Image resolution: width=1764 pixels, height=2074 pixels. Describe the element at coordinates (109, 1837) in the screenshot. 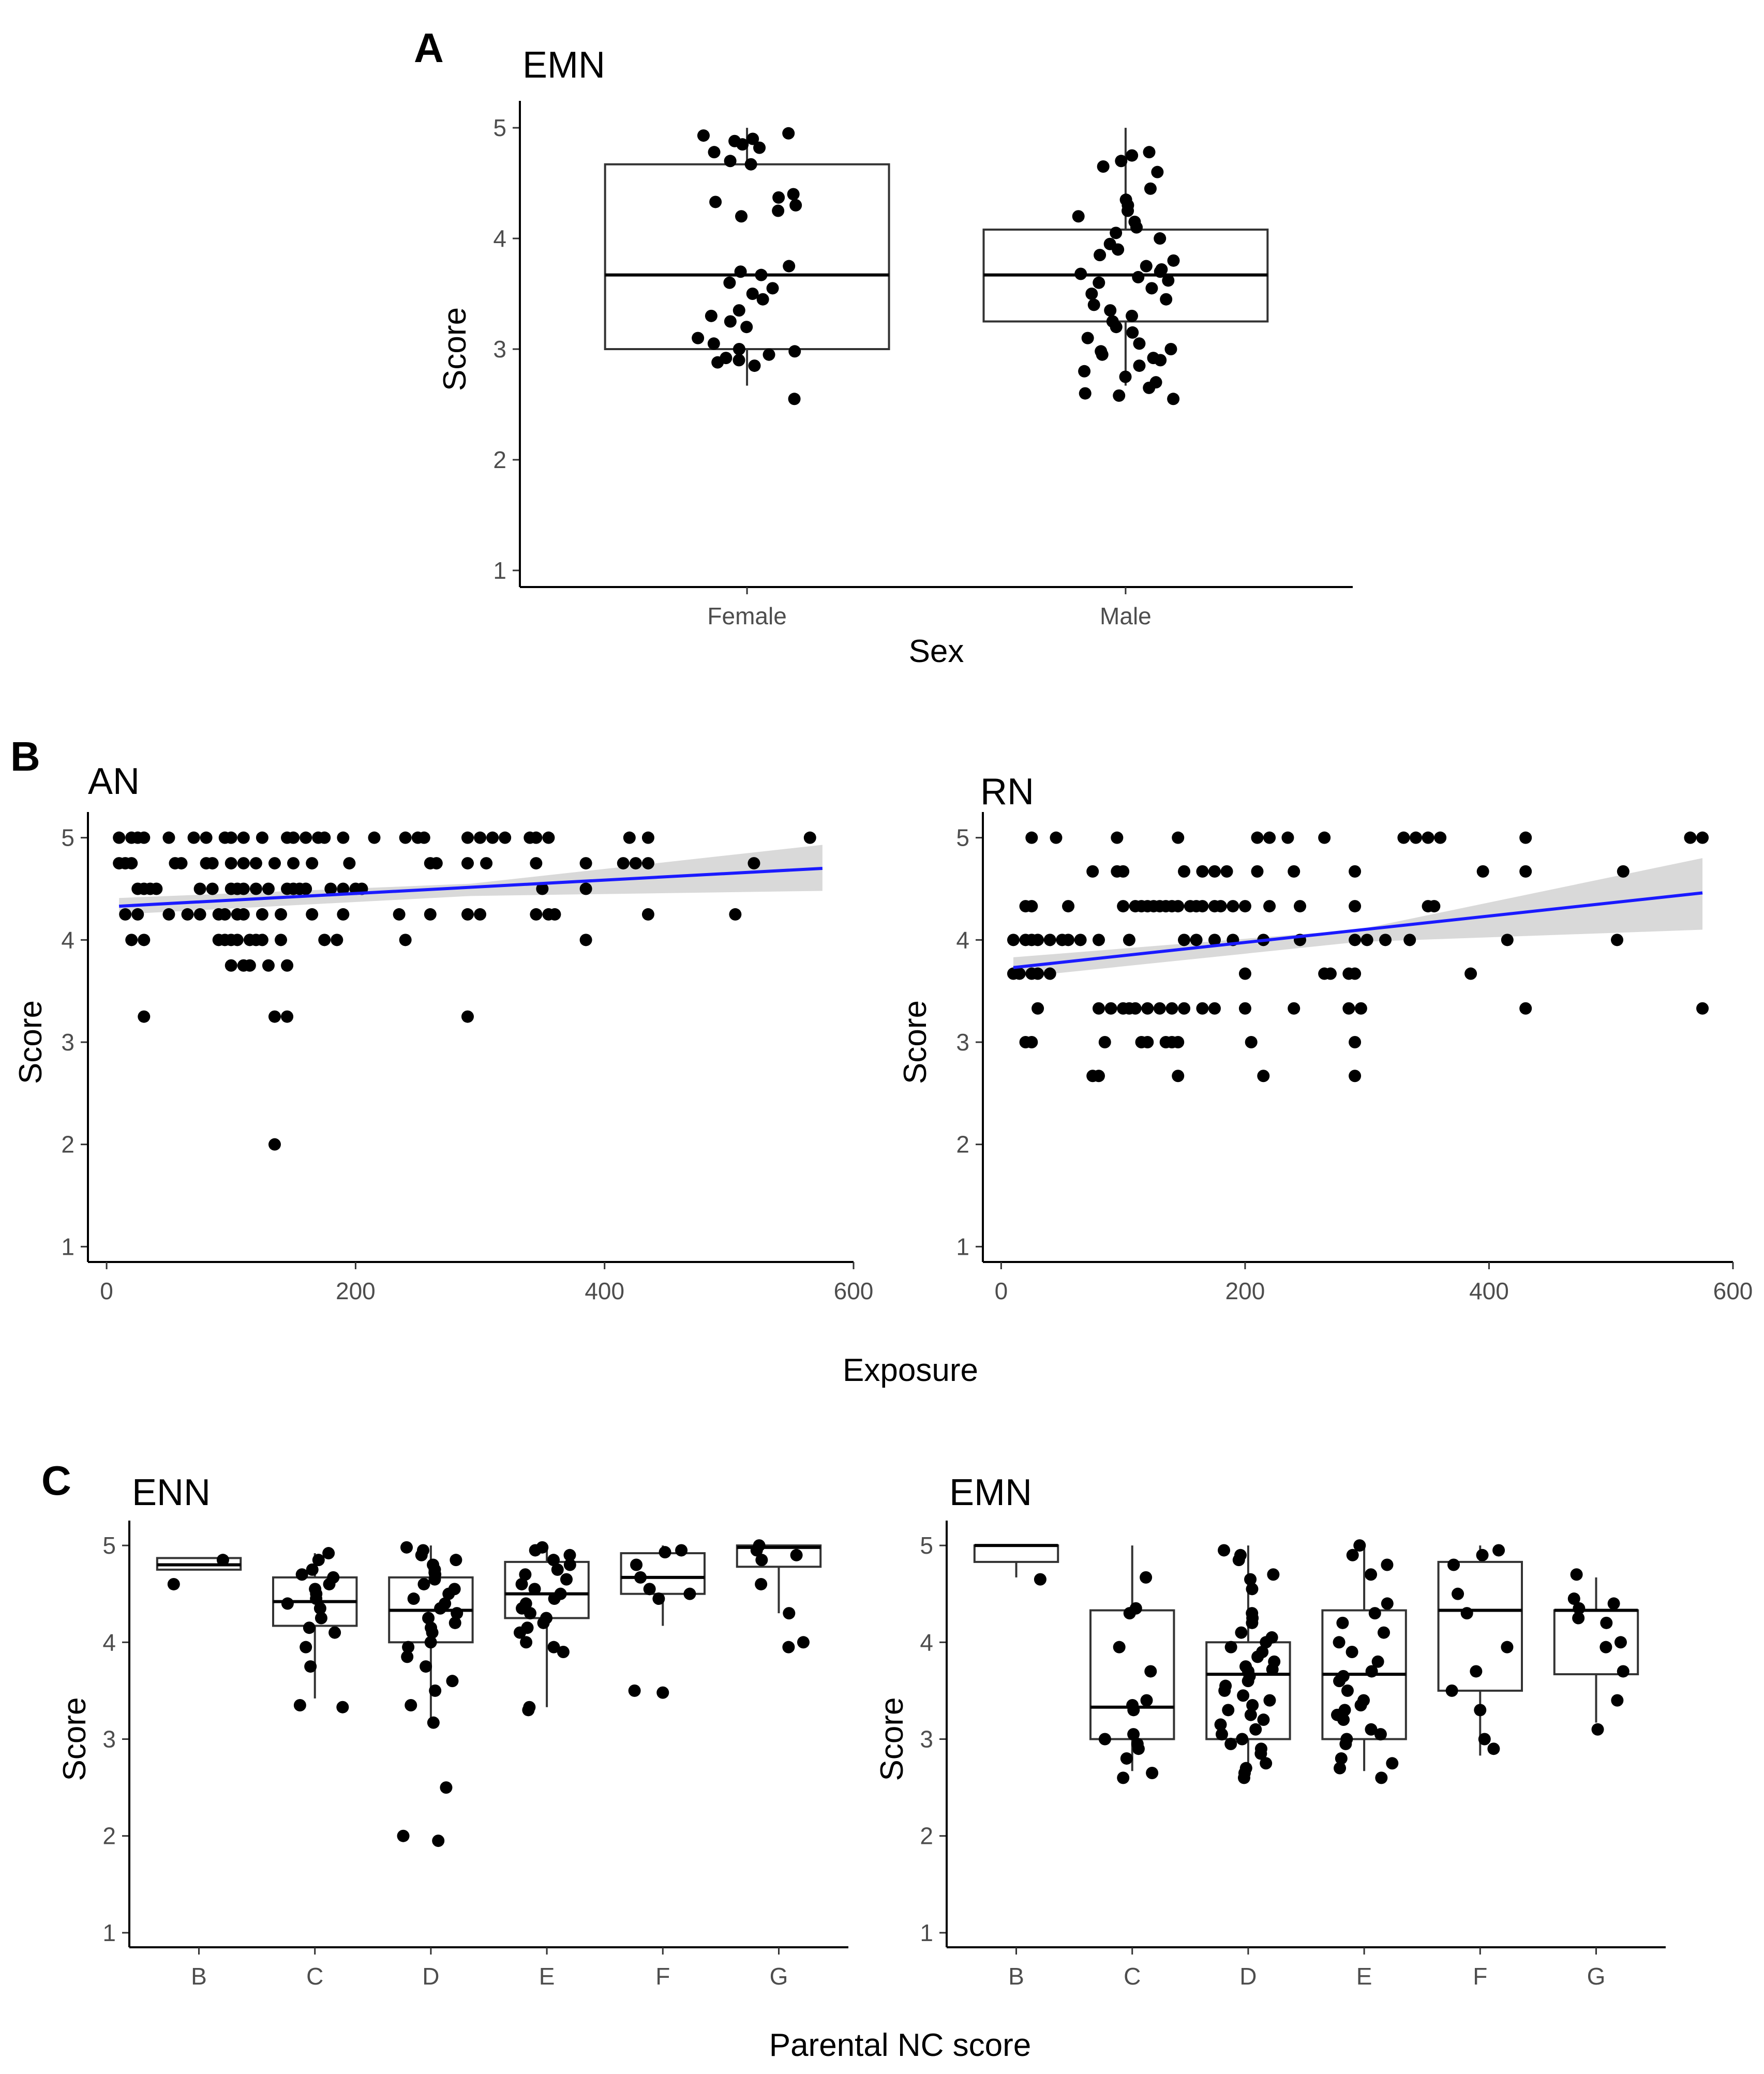

I see `chart-3-ytick-label-1: 2` at that location.